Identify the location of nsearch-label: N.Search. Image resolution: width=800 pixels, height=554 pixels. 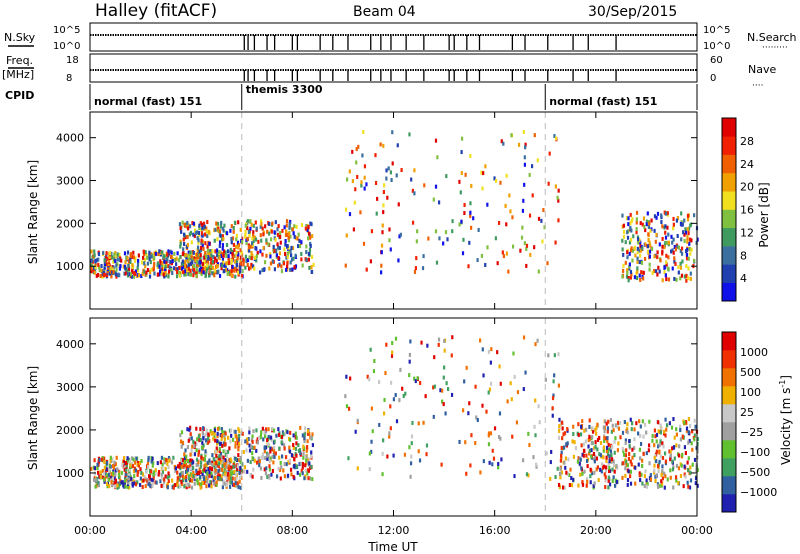
(772, 37).